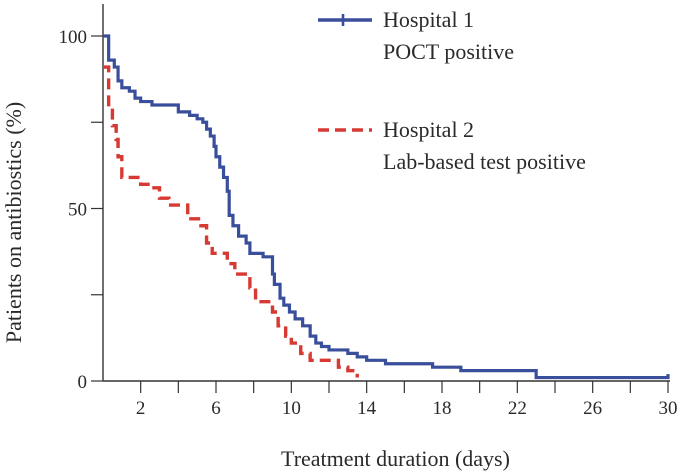 The image size is (681, 472). I want to click on x-tick-label: 2, so click(141, 408).